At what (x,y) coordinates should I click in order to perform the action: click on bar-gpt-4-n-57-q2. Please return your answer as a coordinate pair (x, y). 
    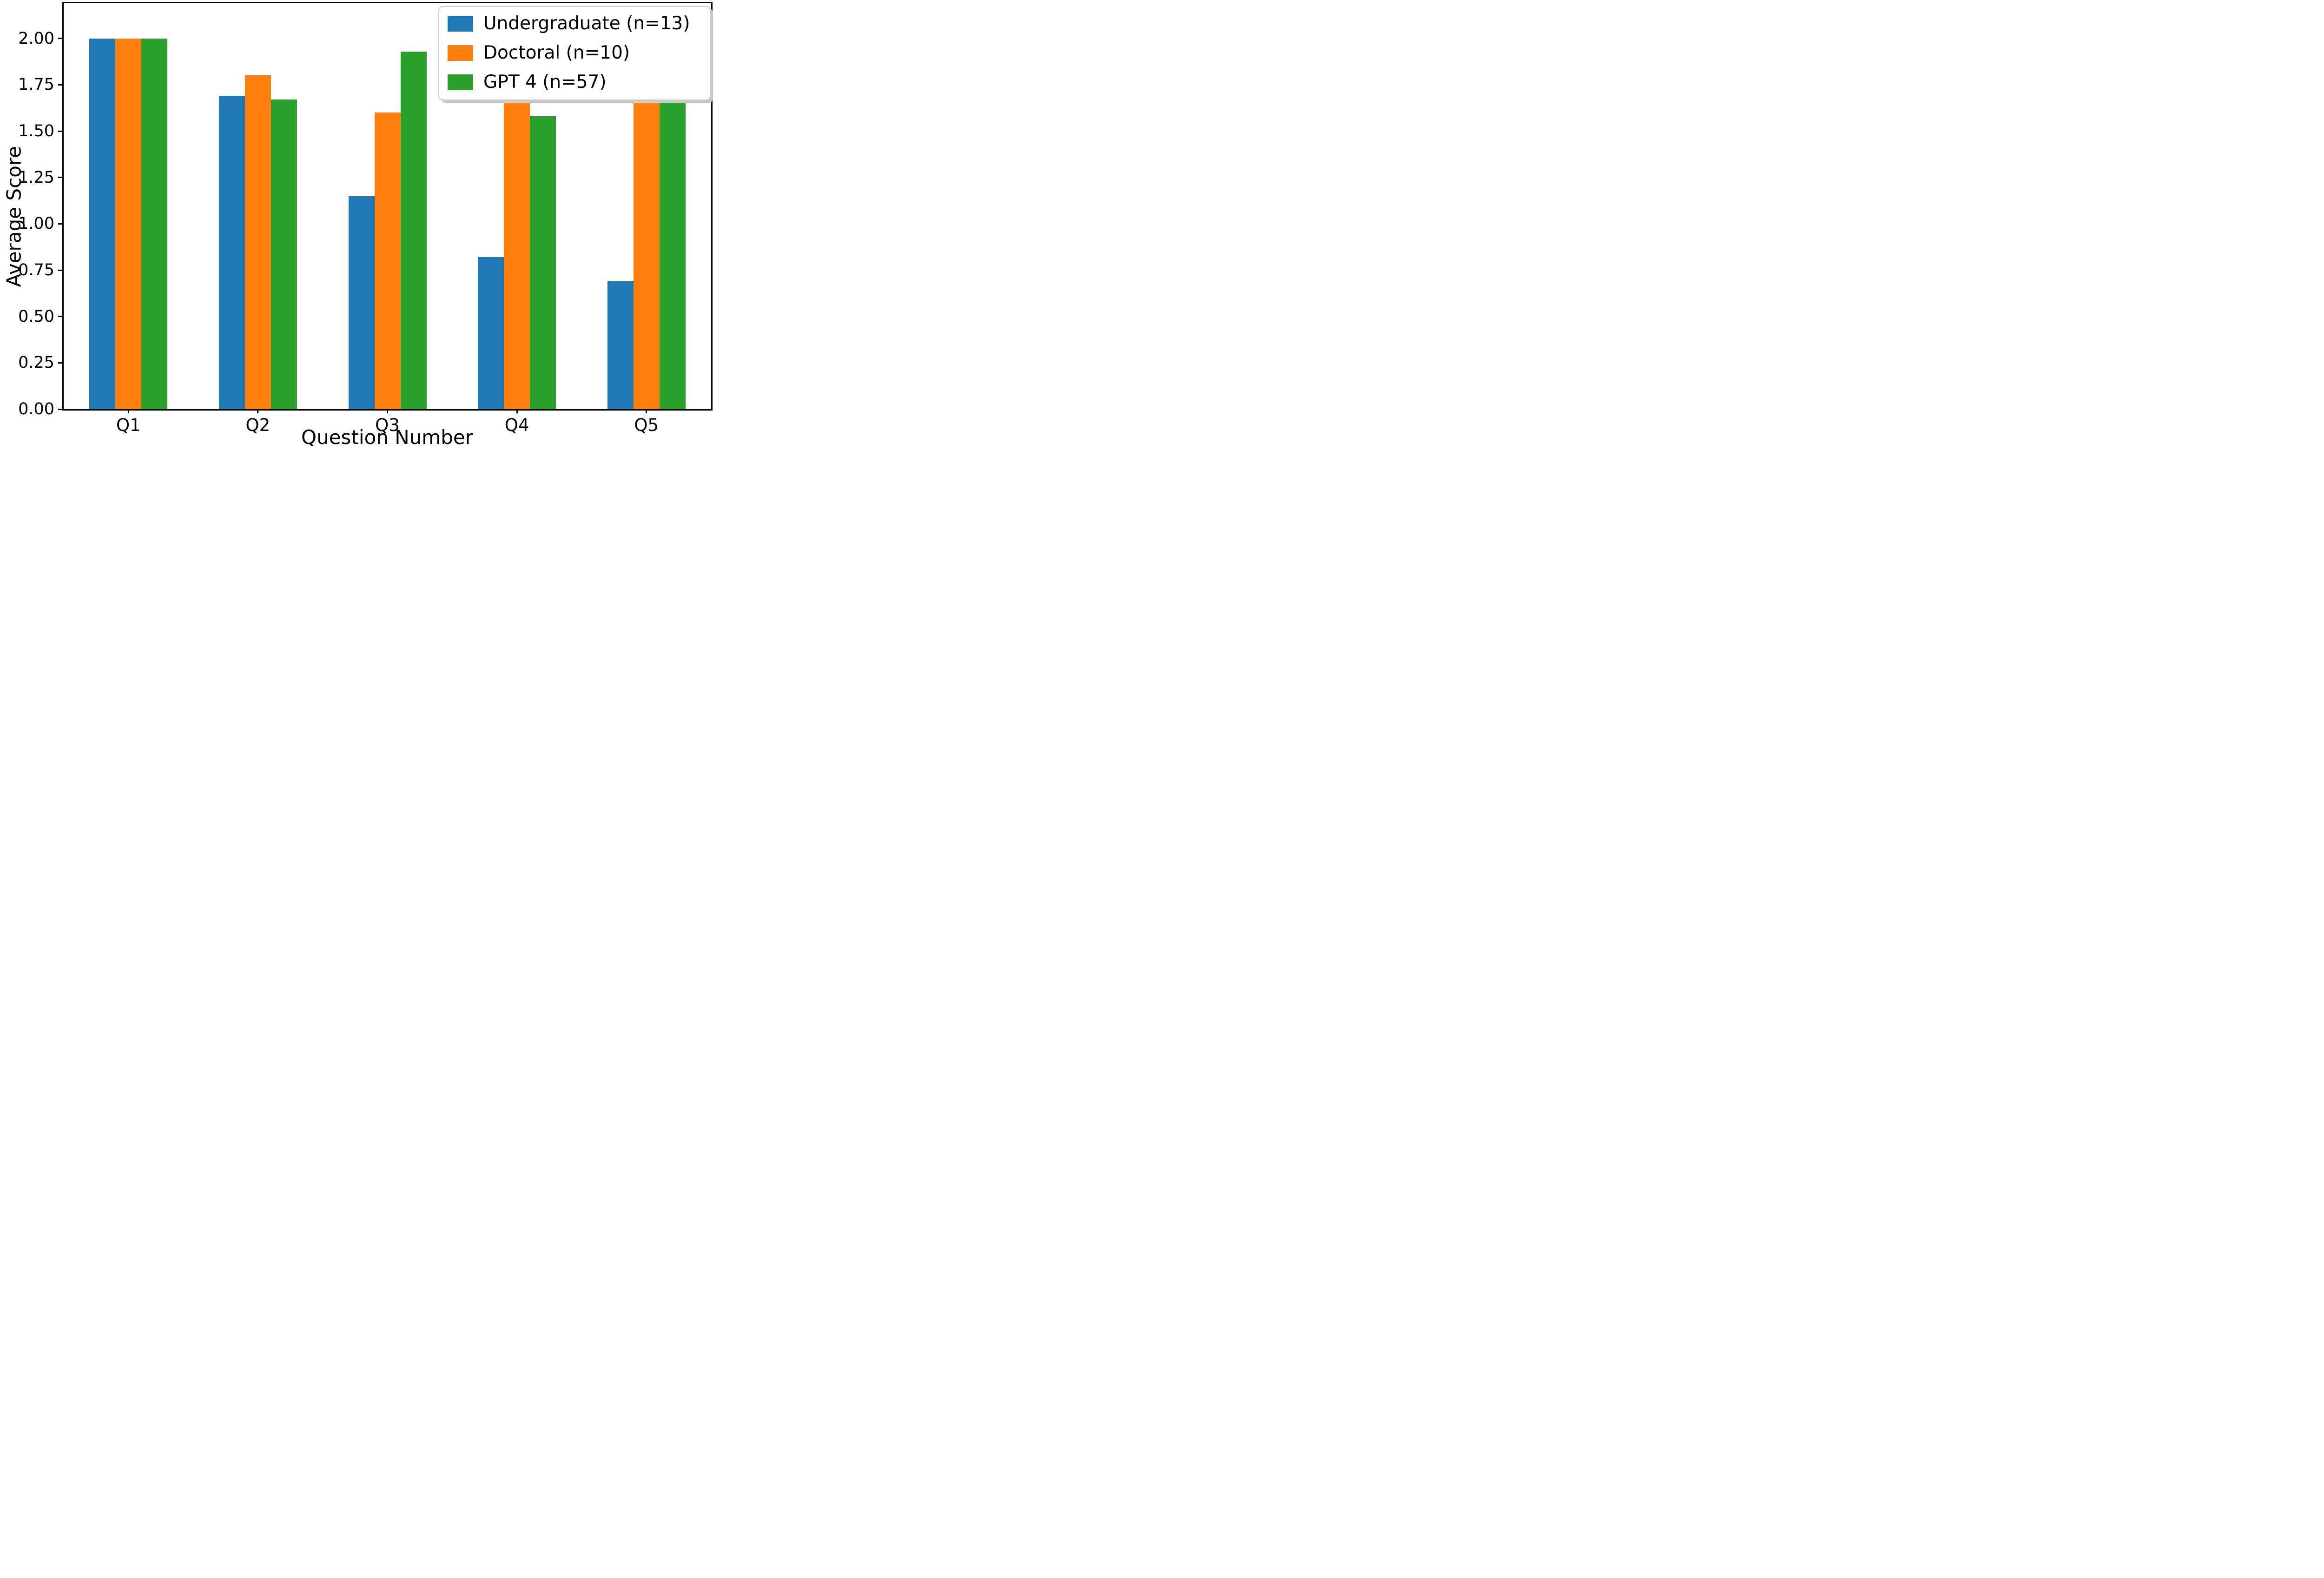
    Looking at the image, I should click on (284, 254).